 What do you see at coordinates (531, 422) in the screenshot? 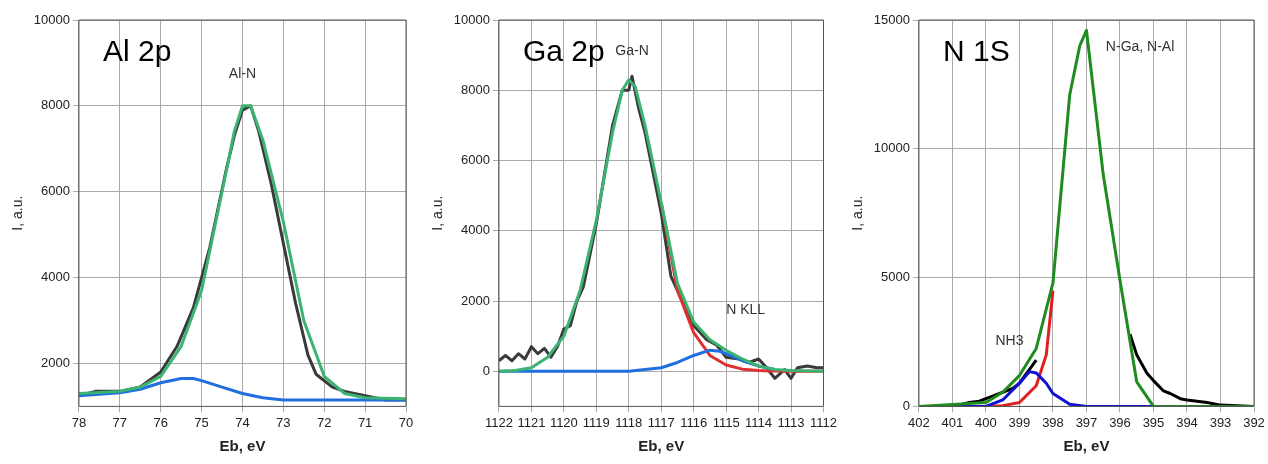
I see `x-tick-label: 1121` at bounding box center [531, 422].